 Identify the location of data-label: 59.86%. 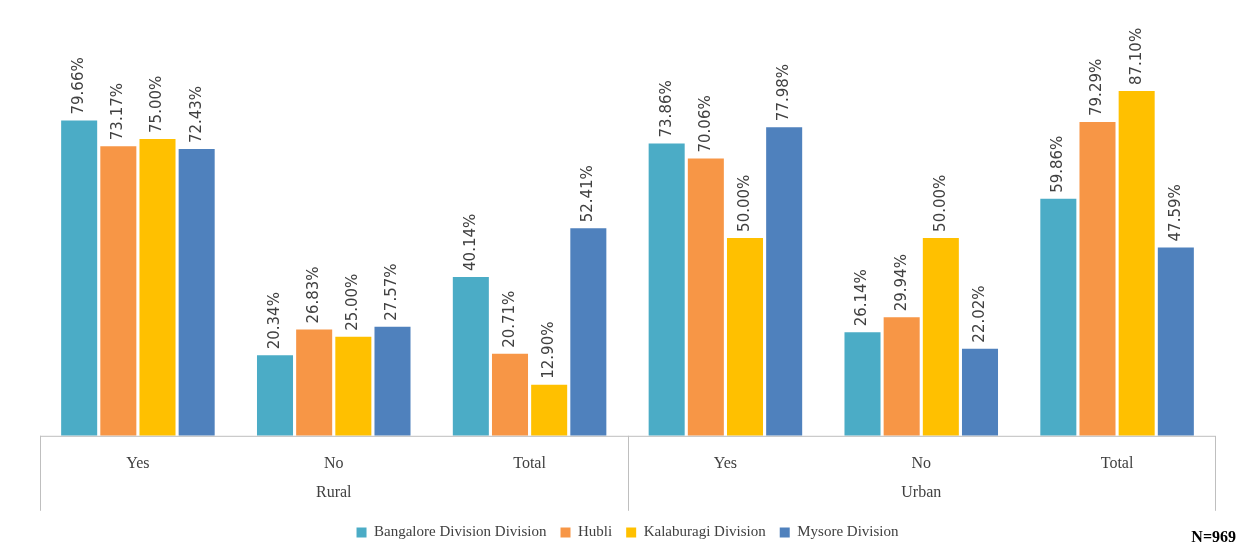
(1057, 164).